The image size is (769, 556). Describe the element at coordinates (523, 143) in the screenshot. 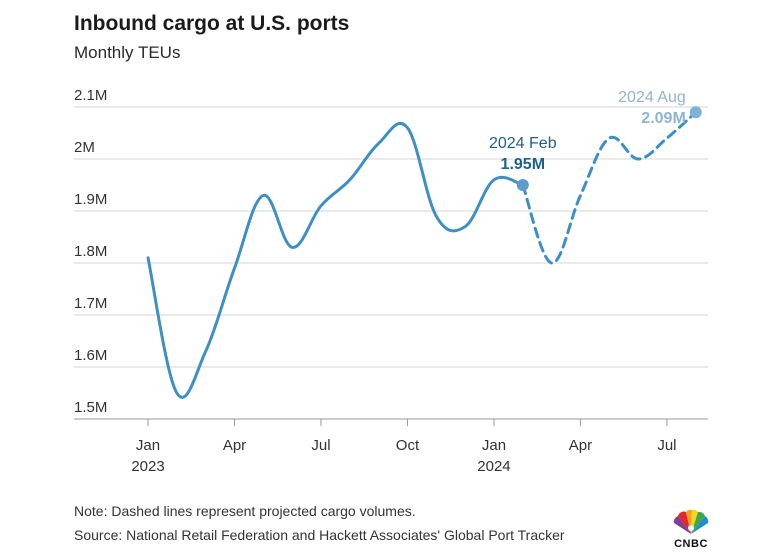

I see `annotation-date-label: 2024 Feb` at that location.